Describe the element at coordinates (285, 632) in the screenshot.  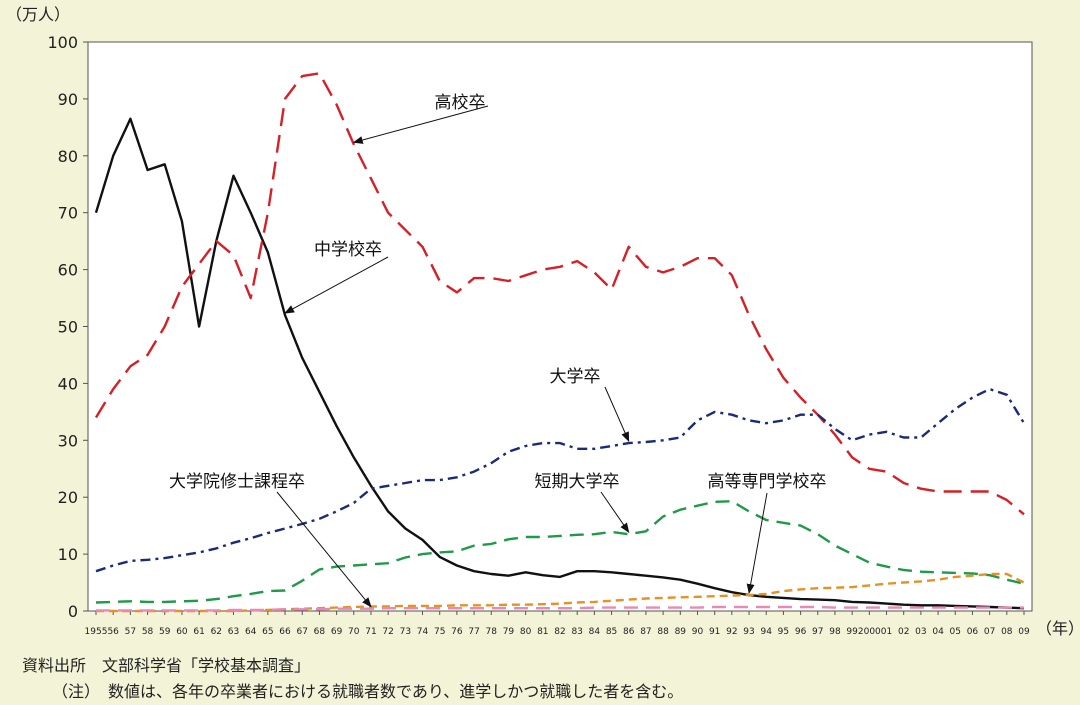
I see `x-tick-label: 66` at that location.